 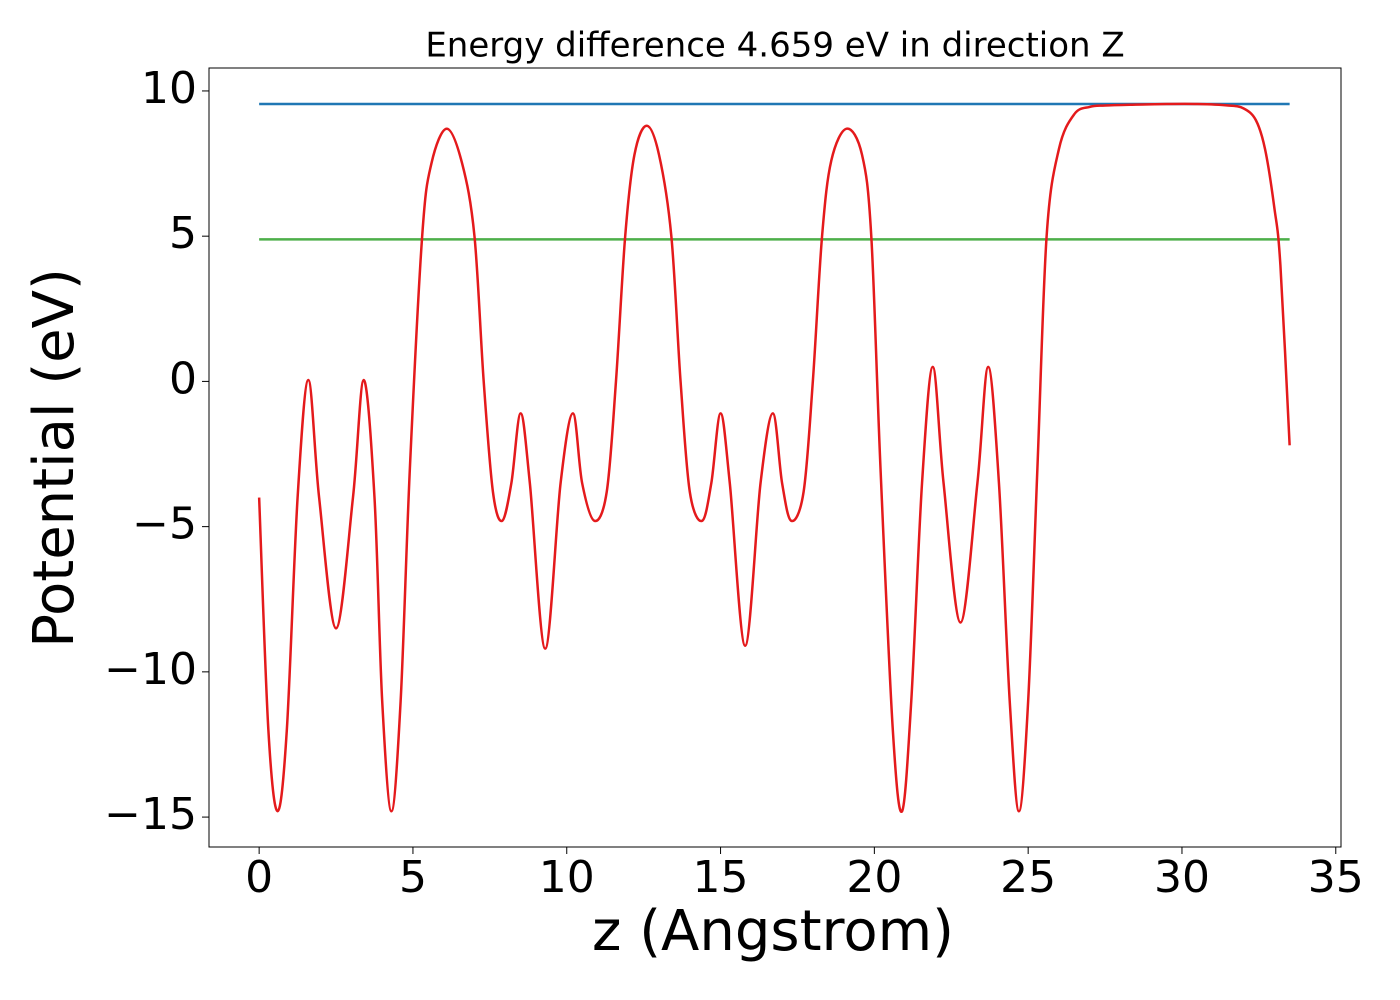 I want to click on y-tick-label: −15, so click(x=150, y=814).